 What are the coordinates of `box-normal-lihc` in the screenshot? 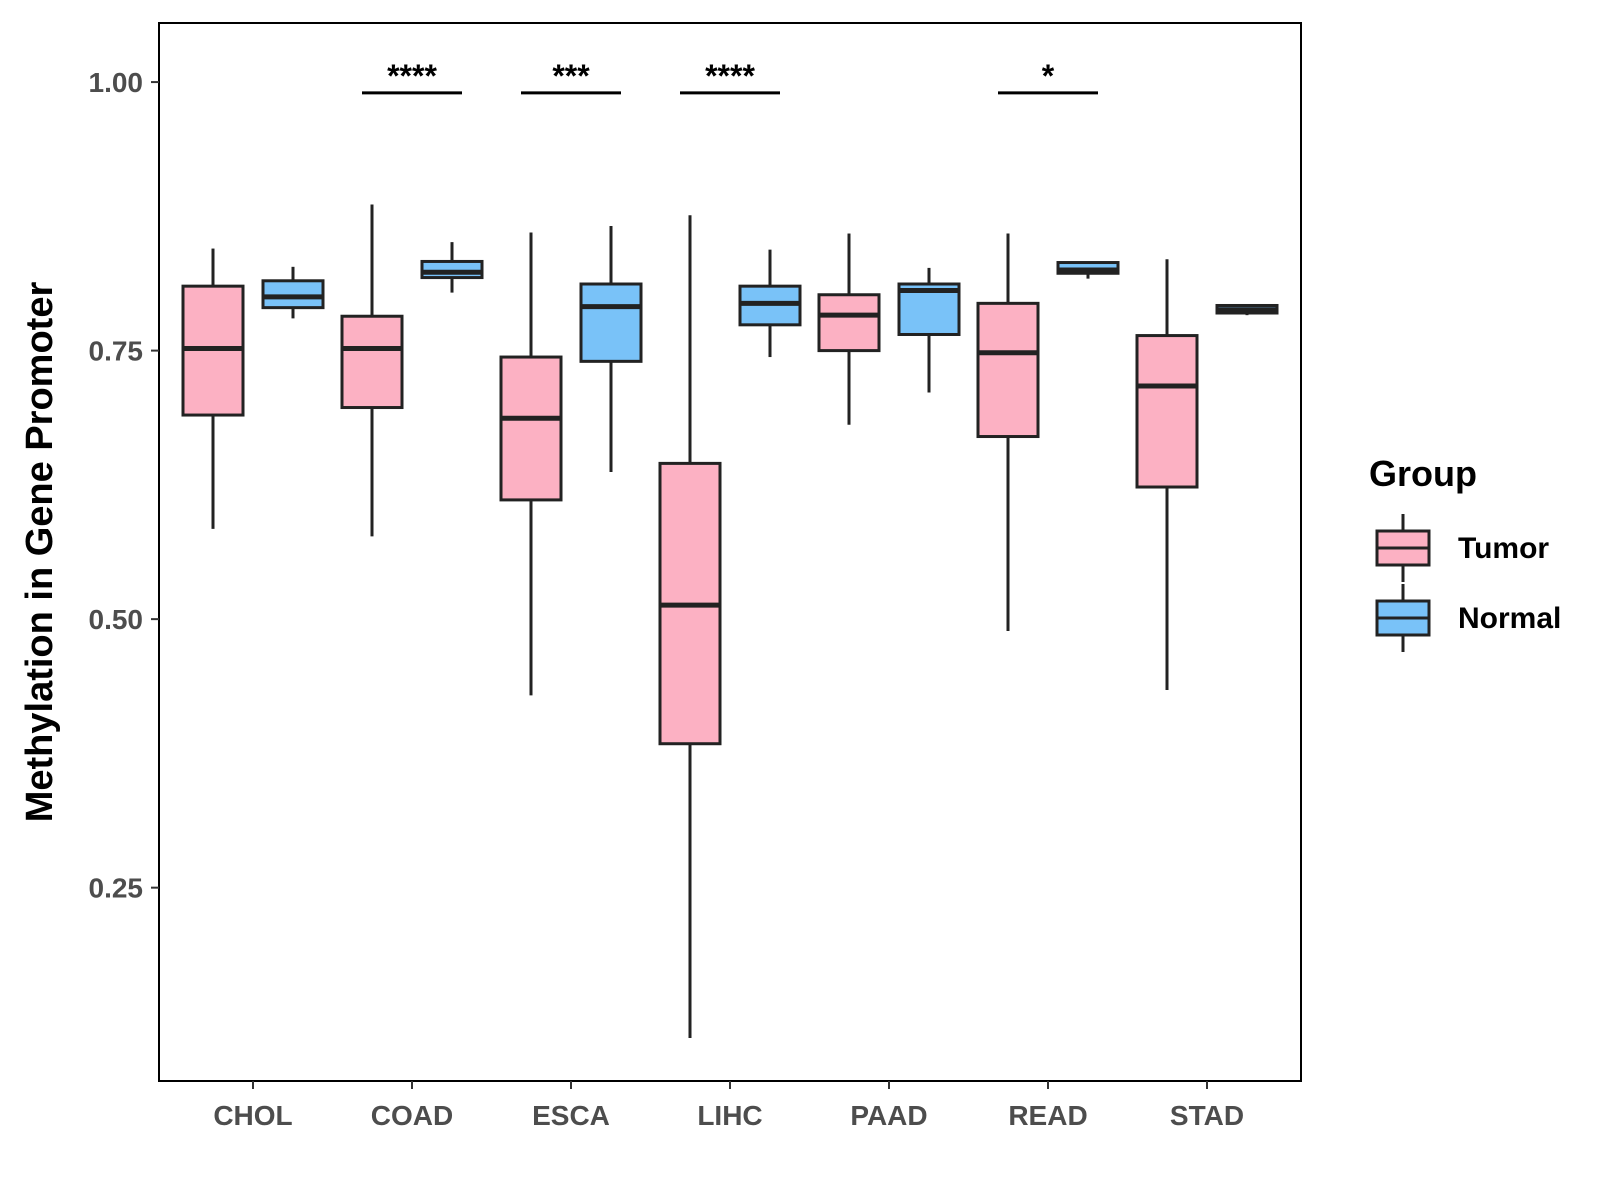 It's located at (770, 303).